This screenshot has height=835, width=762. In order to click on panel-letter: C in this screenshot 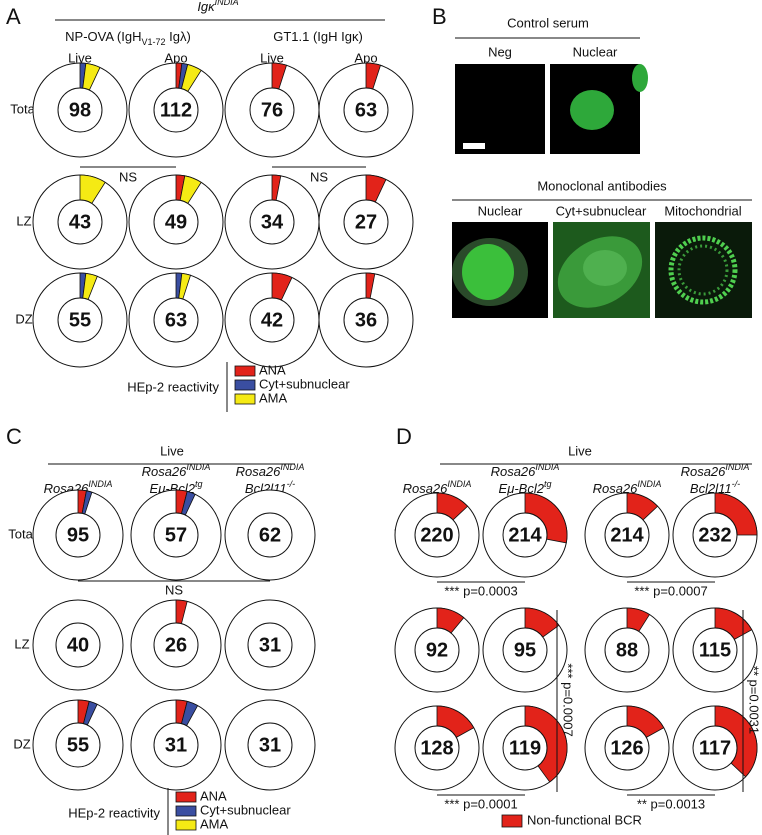, I will do `click(14, 436)`.